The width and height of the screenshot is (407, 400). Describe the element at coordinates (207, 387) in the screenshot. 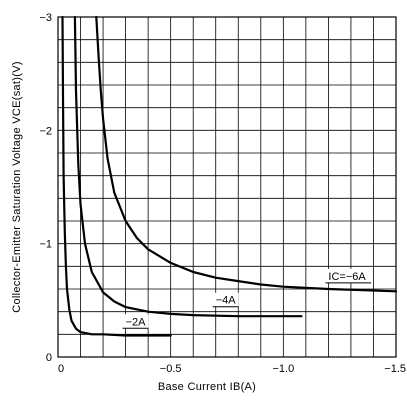

I see `x-axis-label: Base Current IB(A)` at that location.